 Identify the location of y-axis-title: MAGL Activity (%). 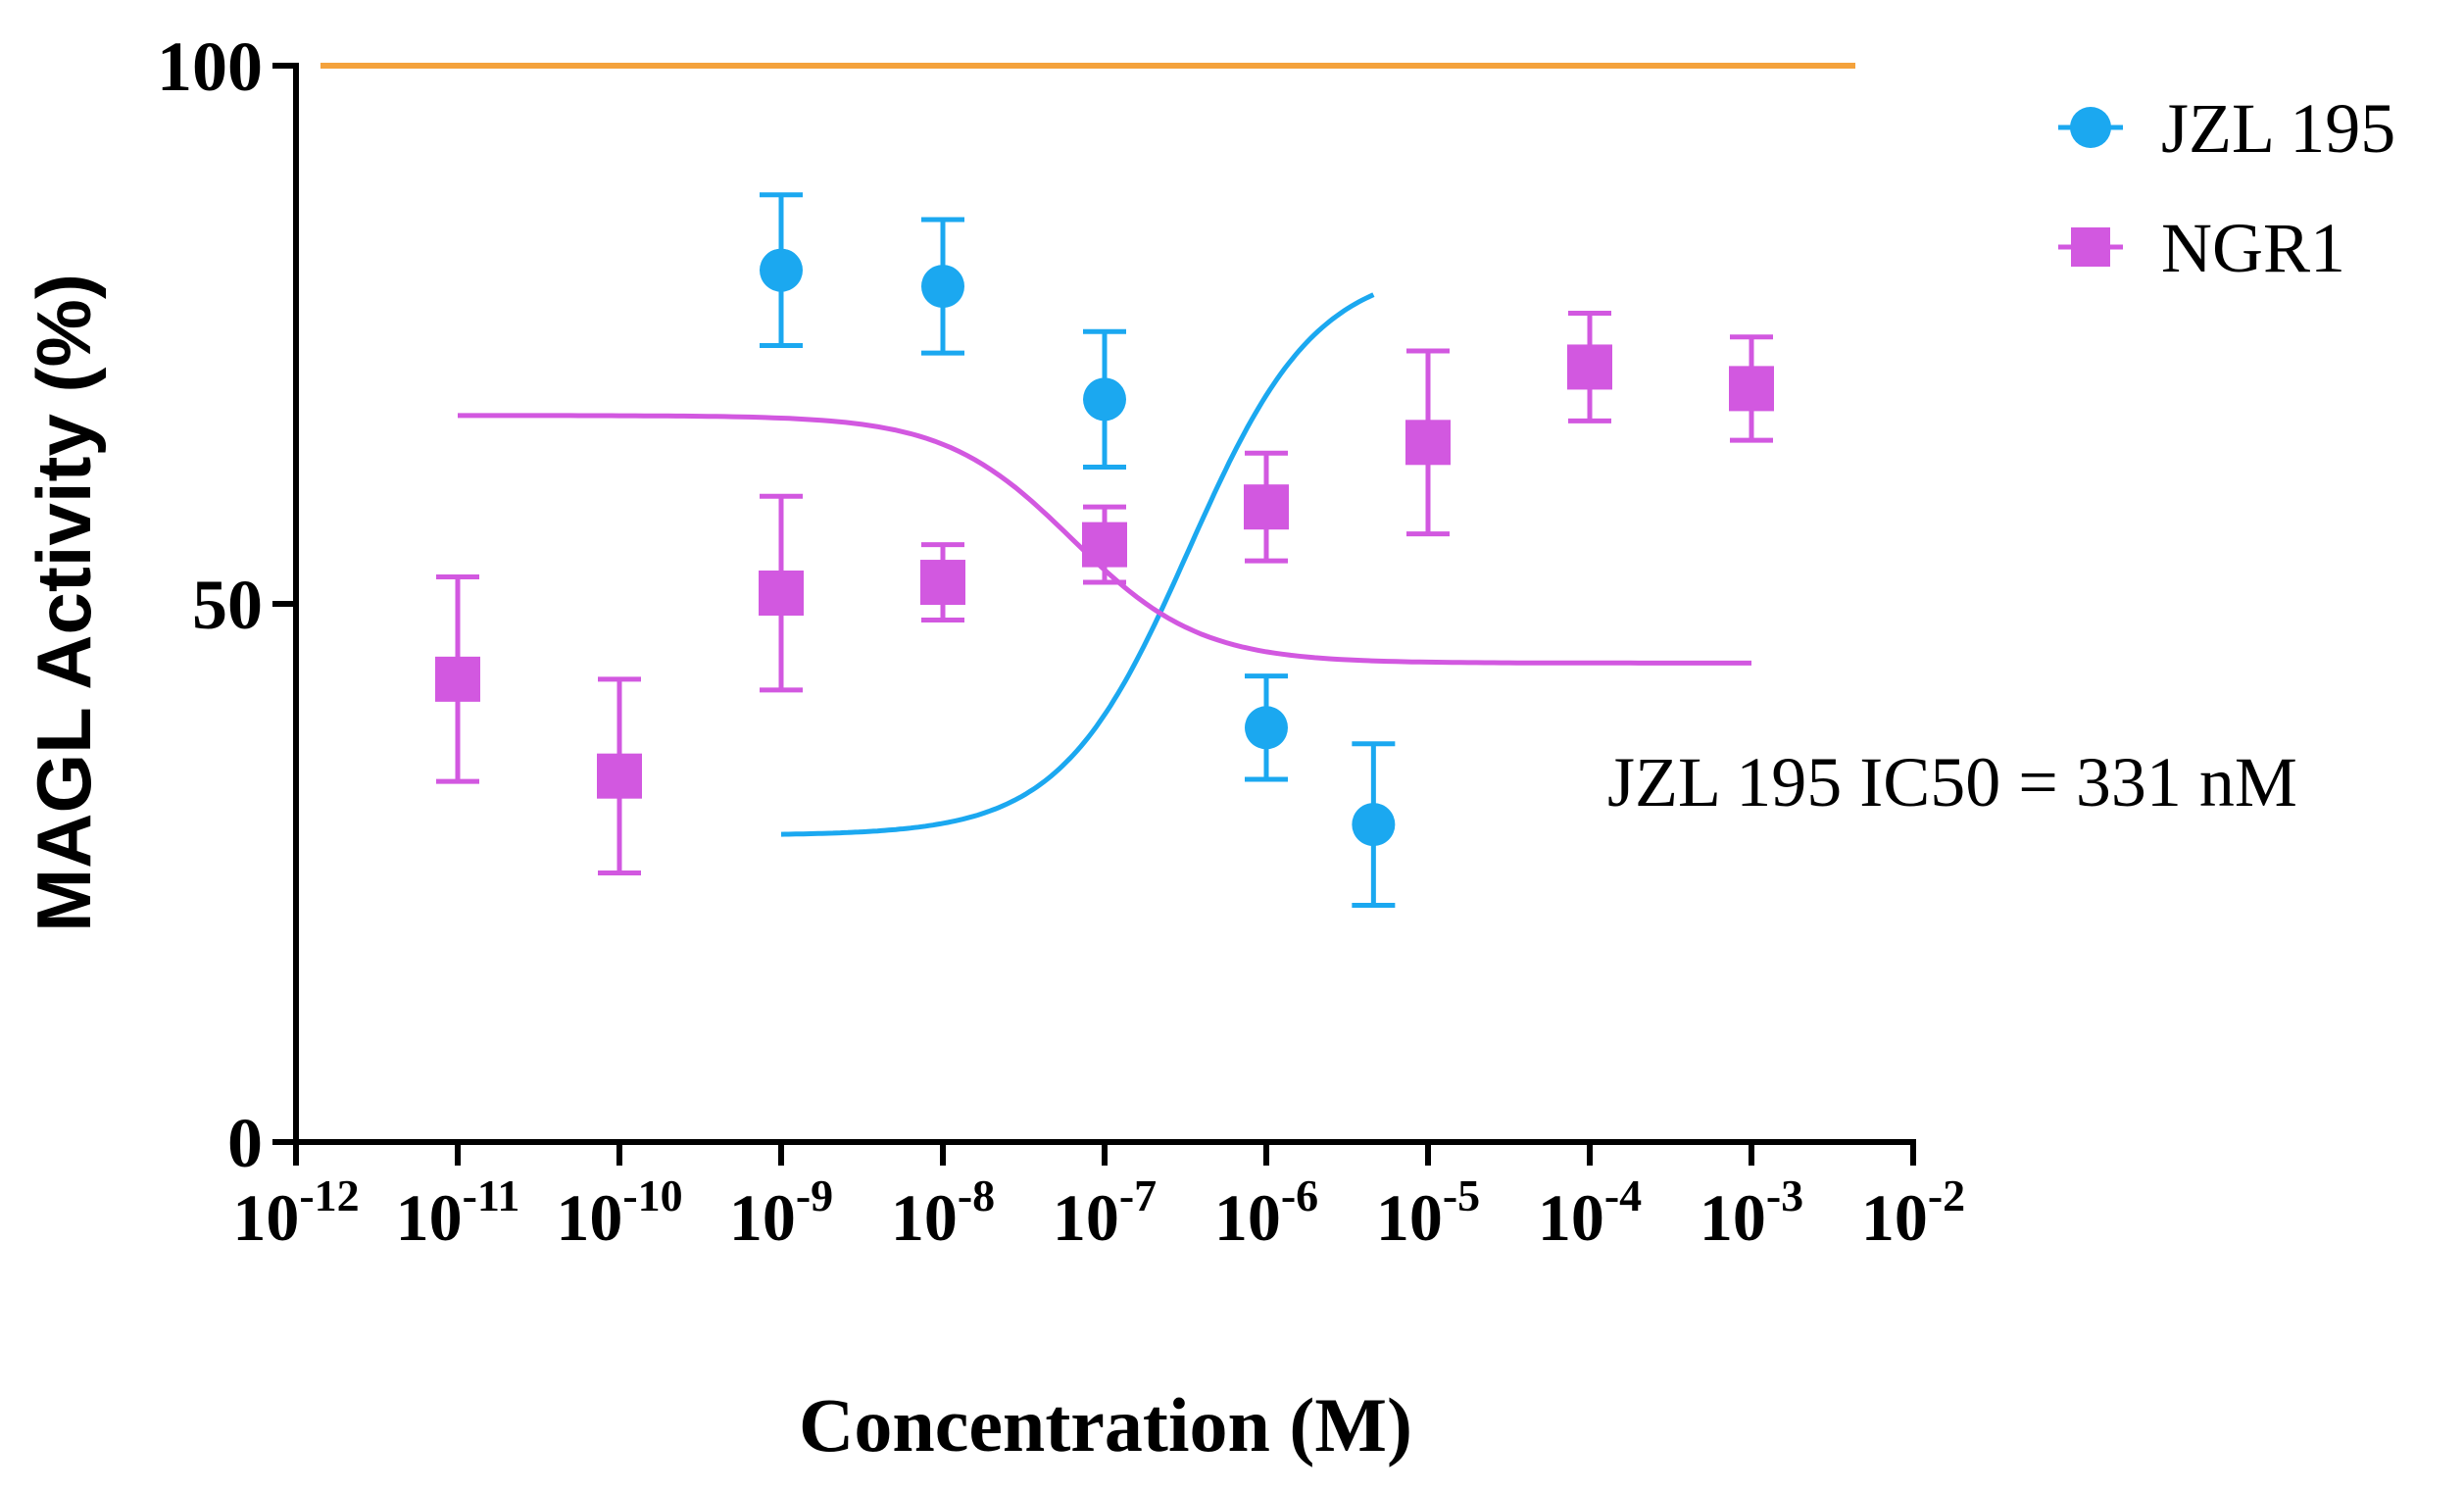
(64, 603).